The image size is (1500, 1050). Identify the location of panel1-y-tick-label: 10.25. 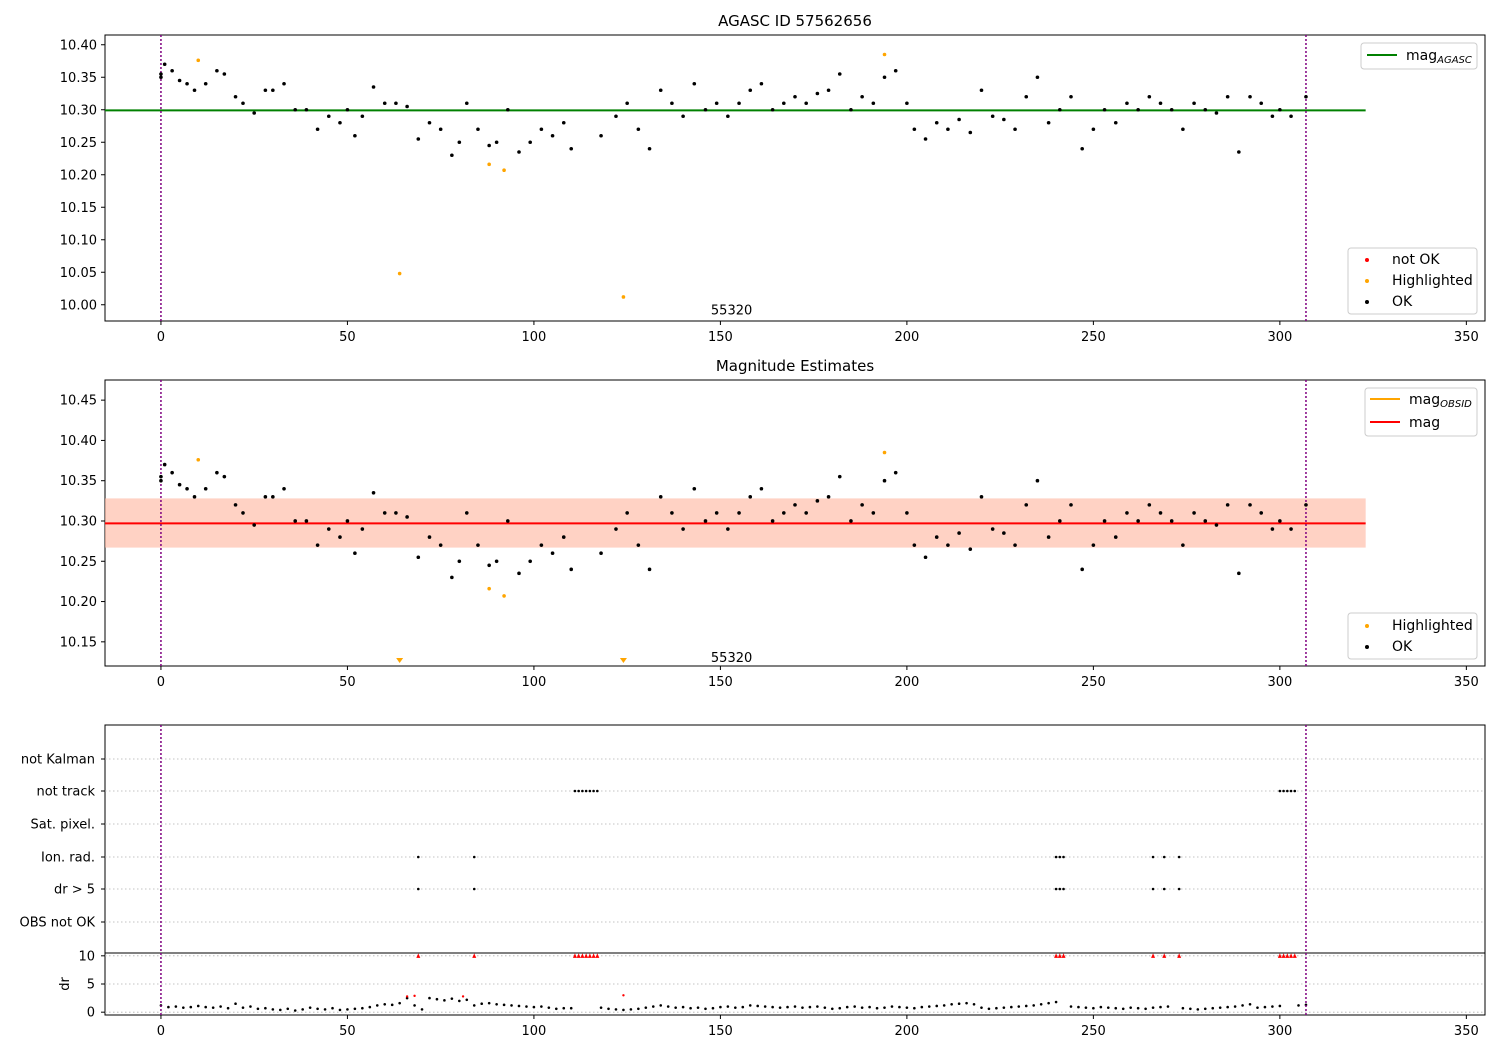
(78, 143).